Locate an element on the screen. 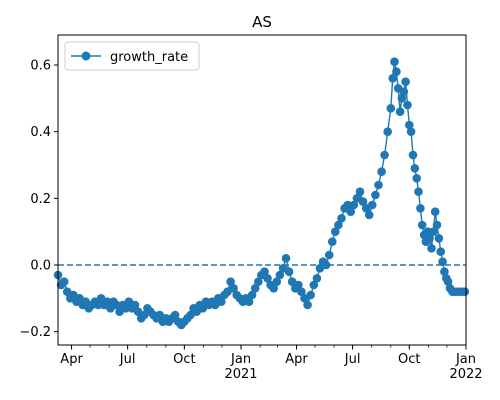 The width and height of the screenshot is (500, 400). x-tick-year-label: 2022 is located at coordinates (465, 374).